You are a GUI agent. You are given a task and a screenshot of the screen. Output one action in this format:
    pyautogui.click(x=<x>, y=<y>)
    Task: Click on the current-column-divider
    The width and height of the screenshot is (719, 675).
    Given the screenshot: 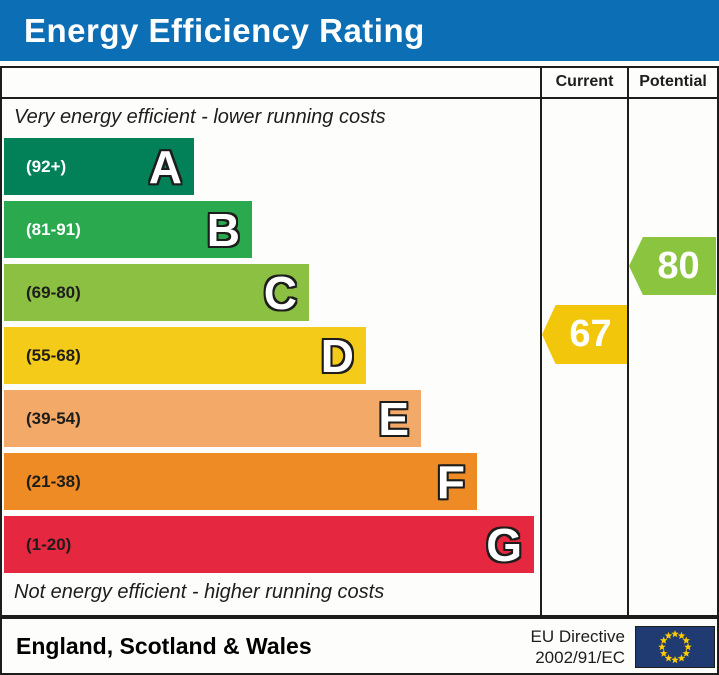 What is the action you would take?
    pyautogui.click(x=541, y=341)
    